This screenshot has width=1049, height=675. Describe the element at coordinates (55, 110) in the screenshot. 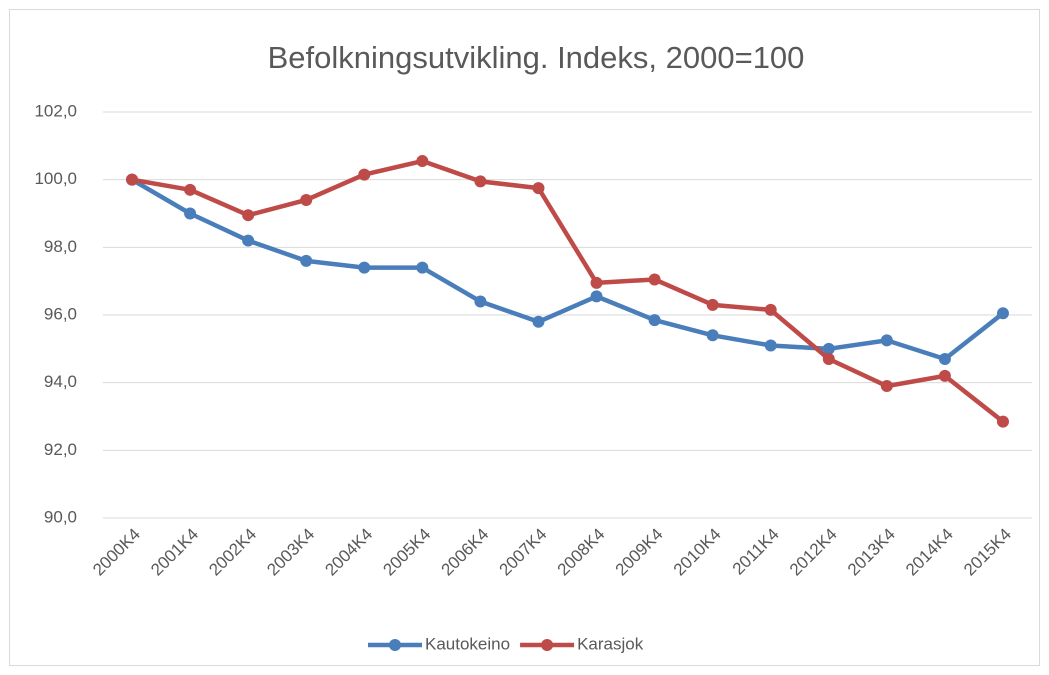

I see `y-tick-label: 102,0` at that location.